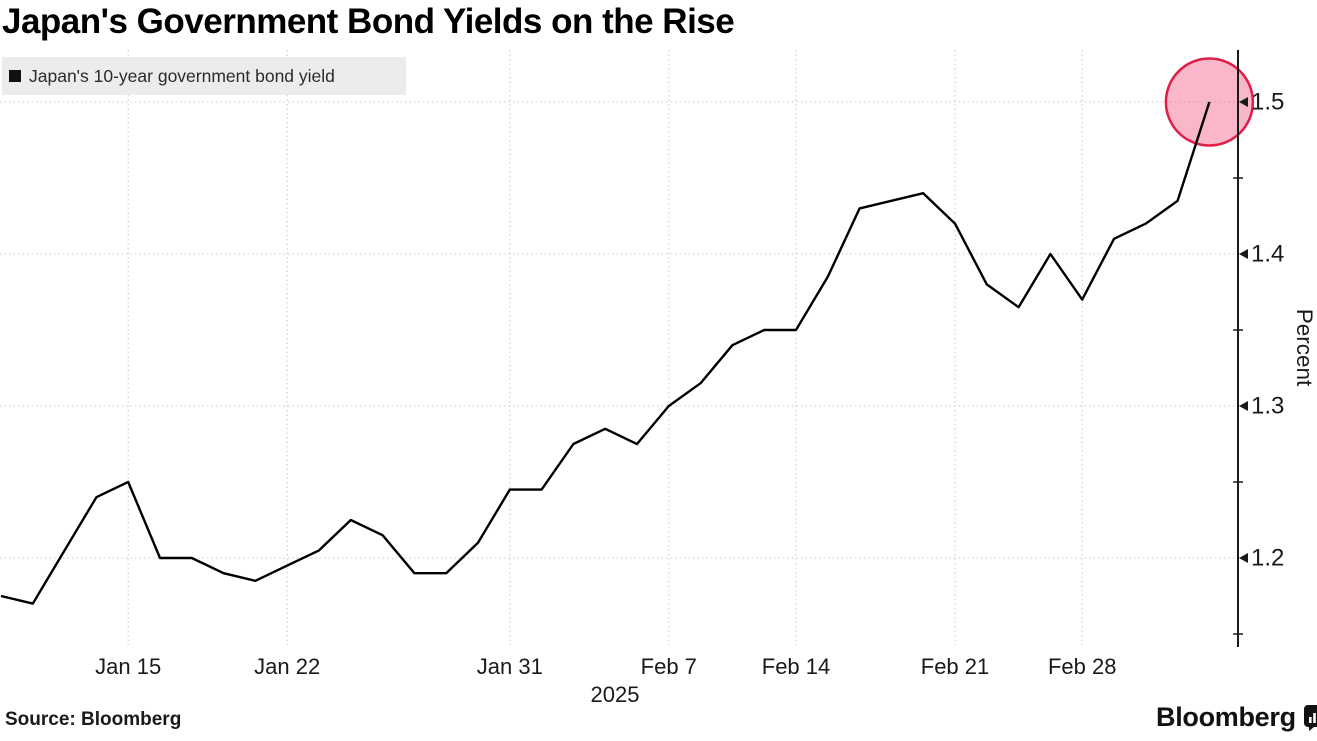  I want to click on x-tick-label: Jan 31, so click(510, 666).